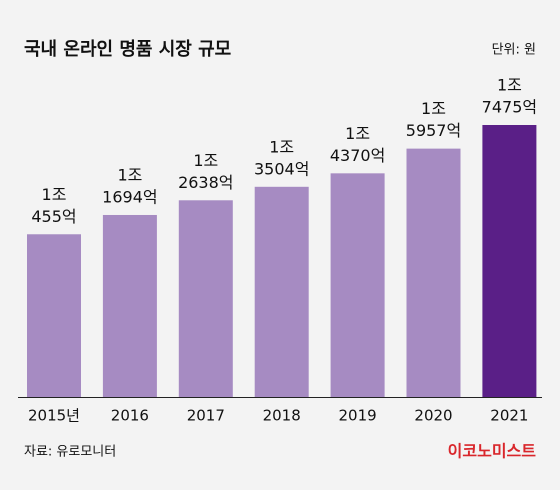  What do you see at coordinates (205, 182) in the screenshot?
I see `value-label: 2638억` at bounding box center [205, 182].